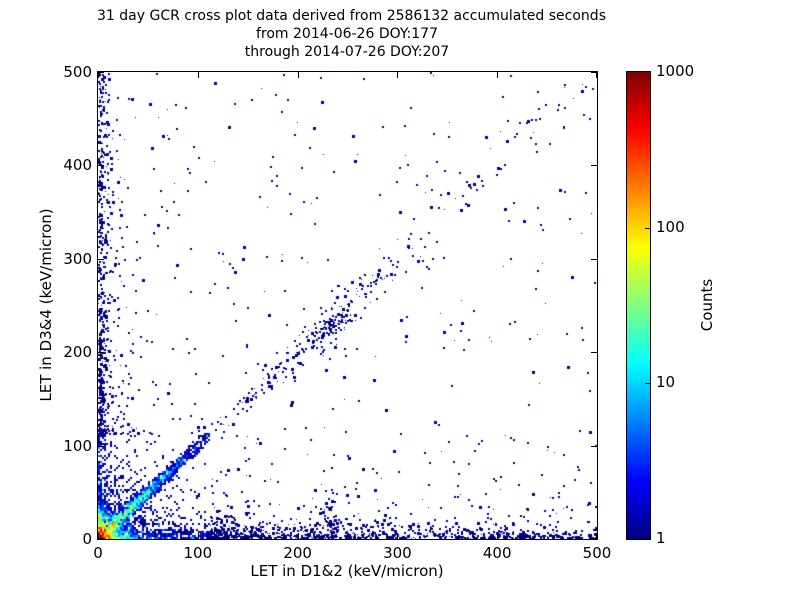  I want to click on x-tick-label: 0, so click(98, 553).